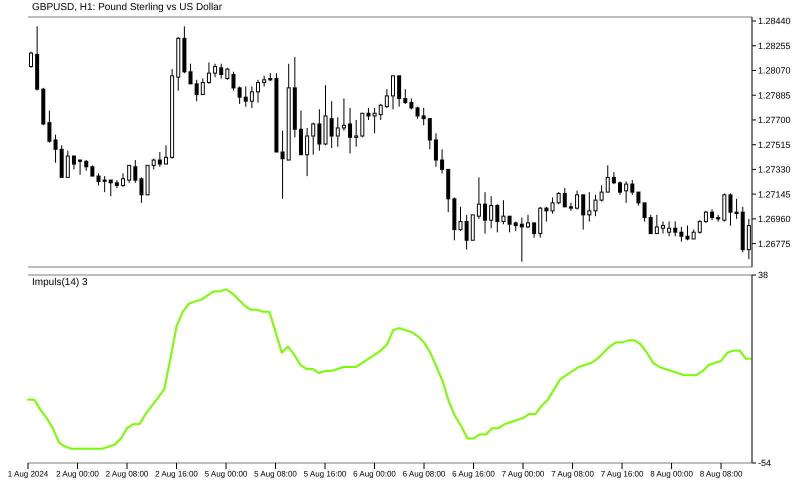  Describe the element at coordinates (774, 194) in the screenshot. I see `y-tick-label: 1.27145` at that location.